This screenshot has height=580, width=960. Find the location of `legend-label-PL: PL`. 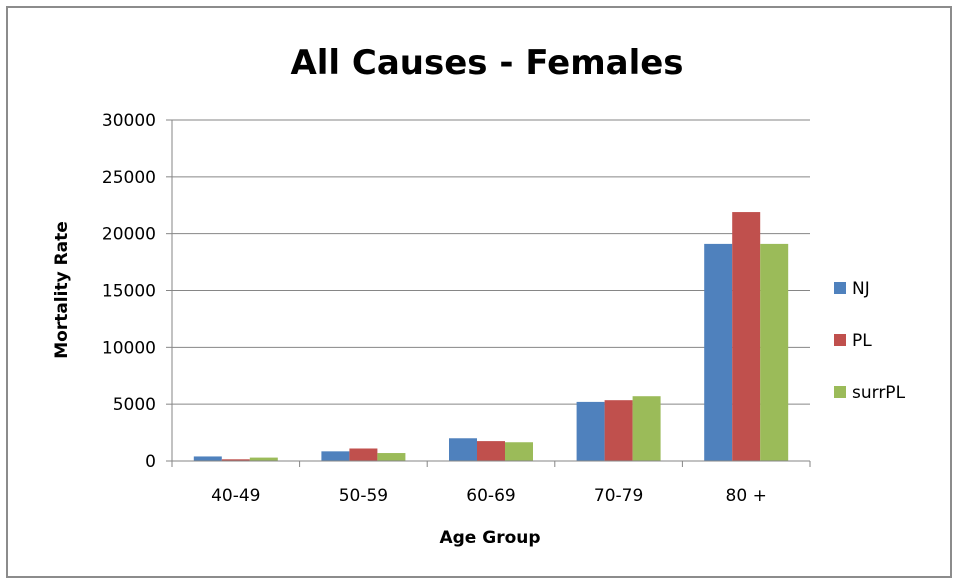

legend-label-PL: PL is located at coordinates (862, 341).